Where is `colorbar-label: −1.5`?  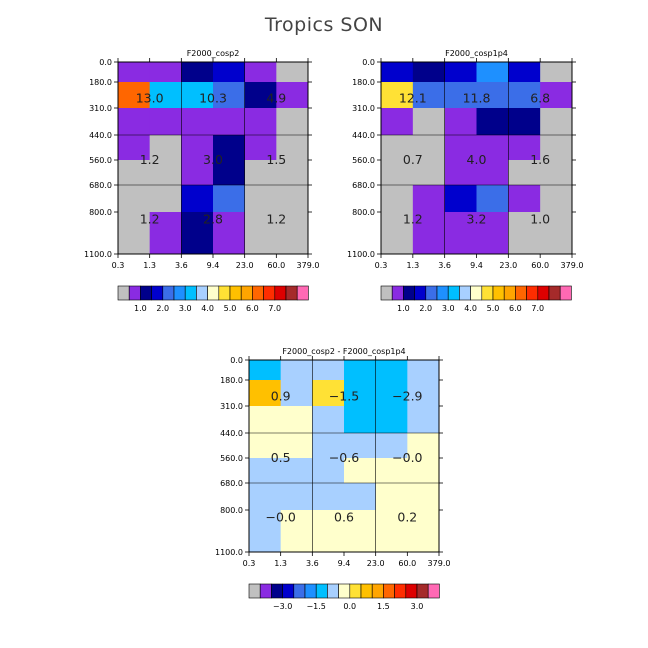
colorbar-label: −1.5 is located at coordinates (315, 606).